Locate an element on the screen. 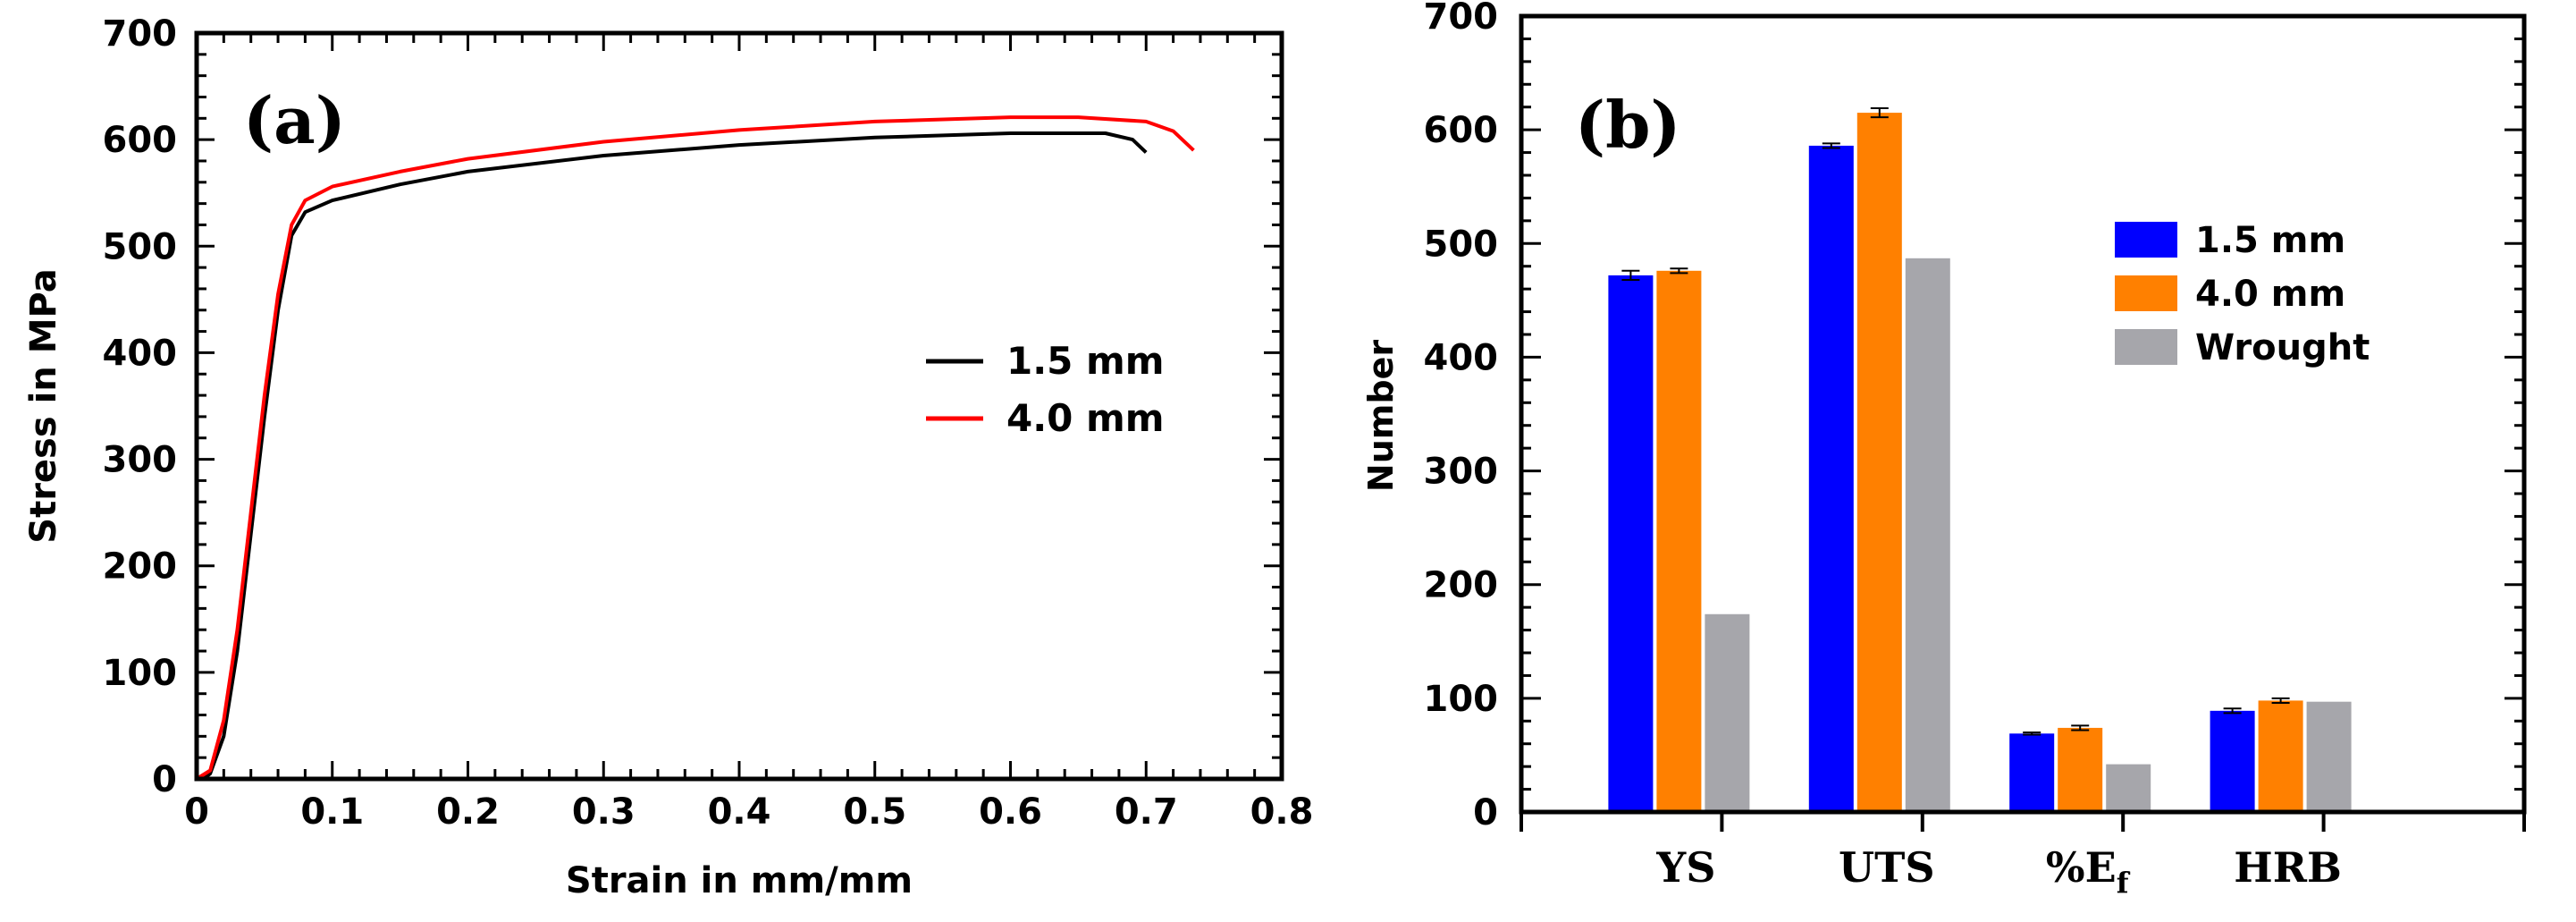  bar-uts-4-0-mm is located at coordinates (1879, 463).